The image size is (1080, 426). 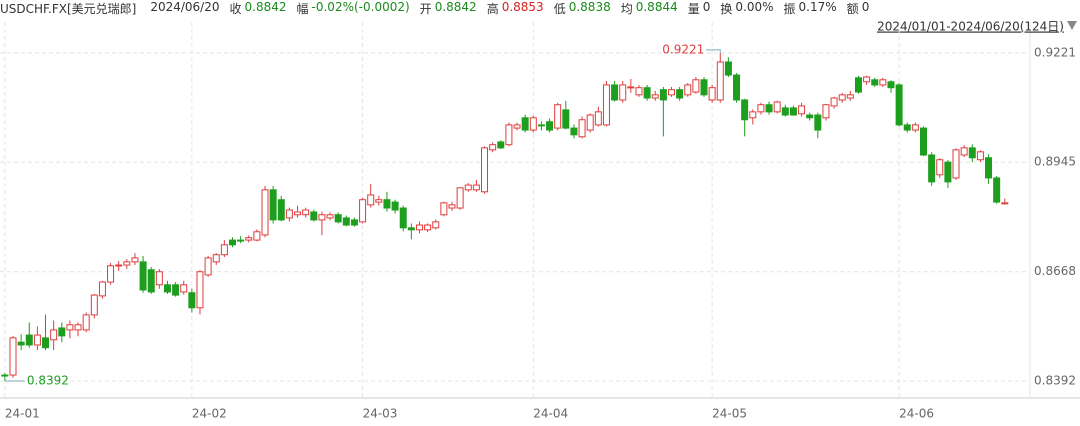 What do you see at coordinates (789, 9) in the screenshot?
I see `quote-label: 振` at bounding box center [789, 9].